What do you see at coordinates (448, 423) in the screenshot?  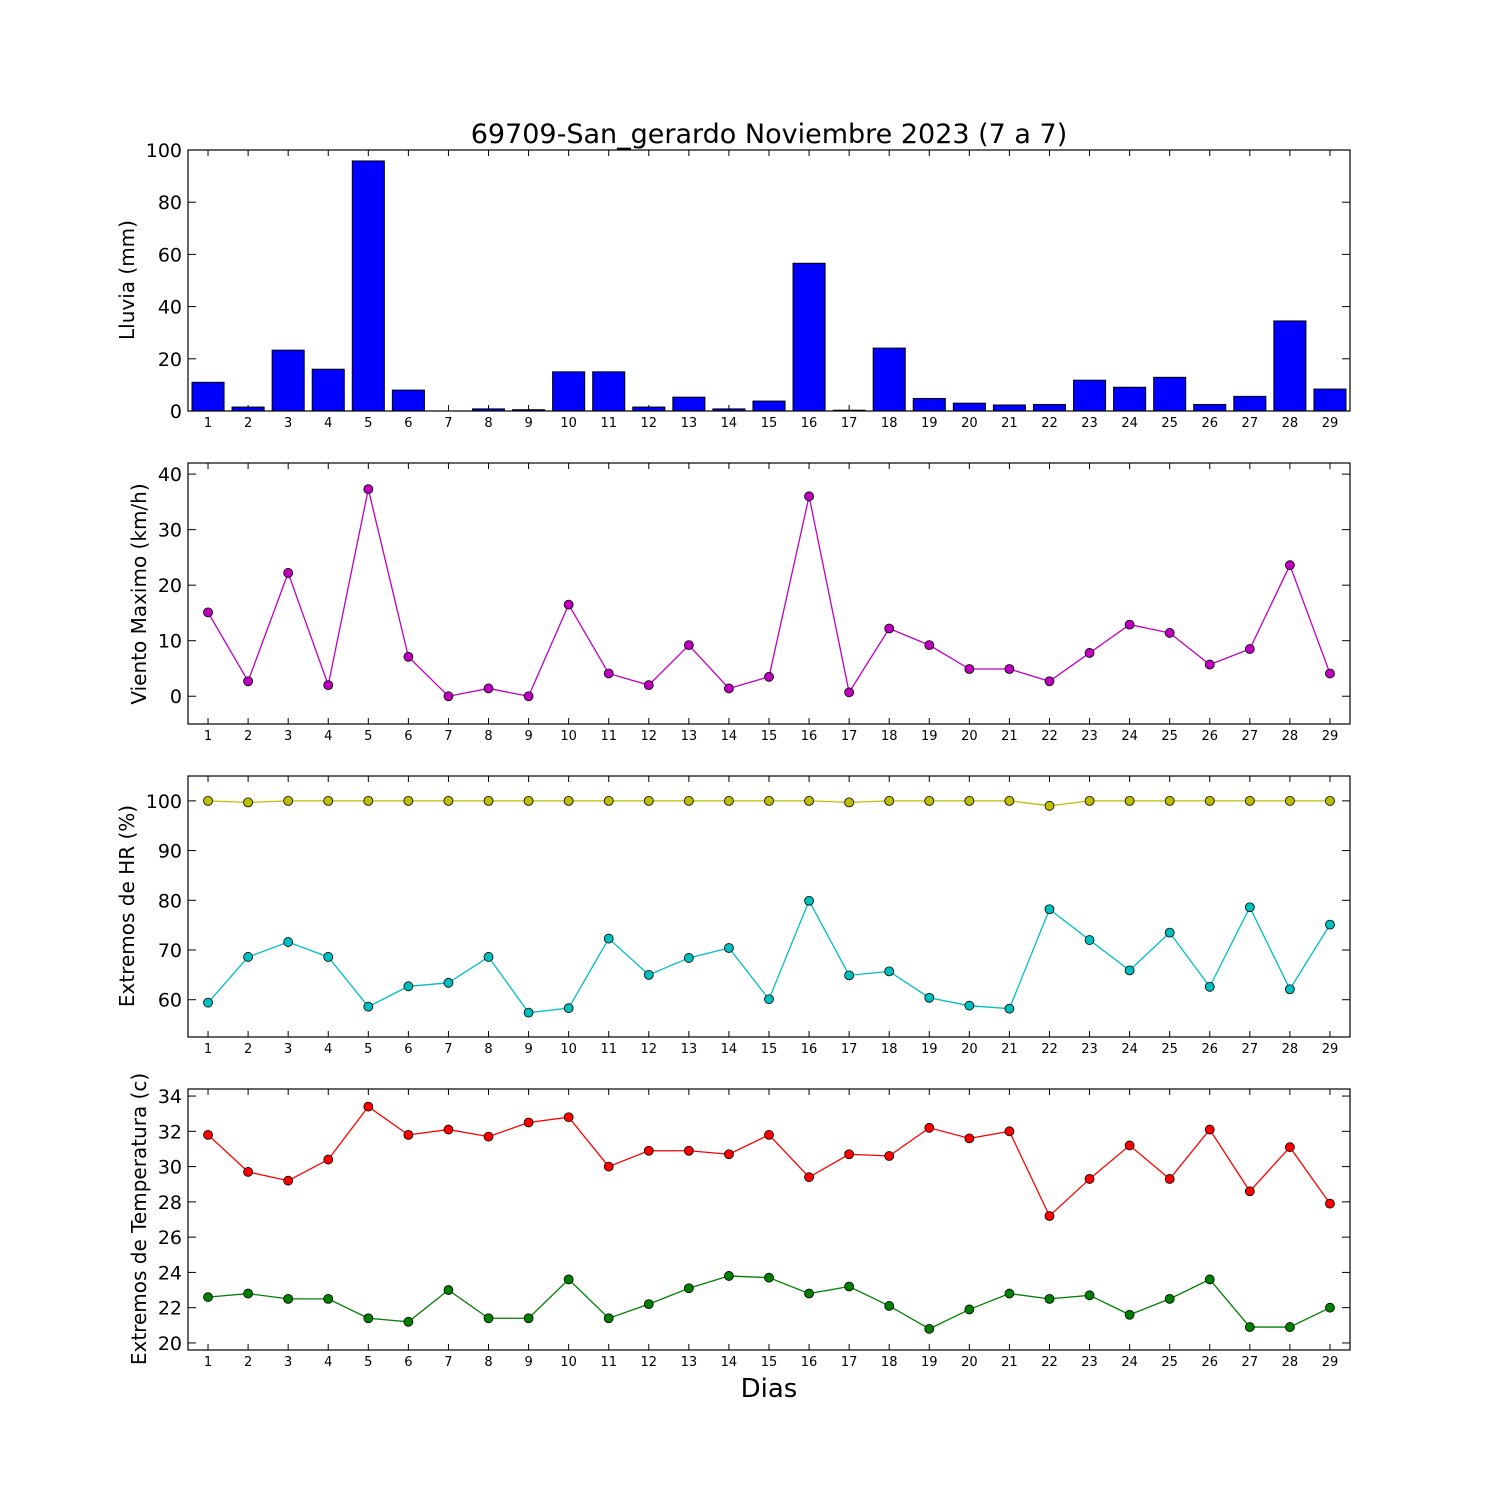 I see `x-tick-label: 7` at bounding box center [448, 423].